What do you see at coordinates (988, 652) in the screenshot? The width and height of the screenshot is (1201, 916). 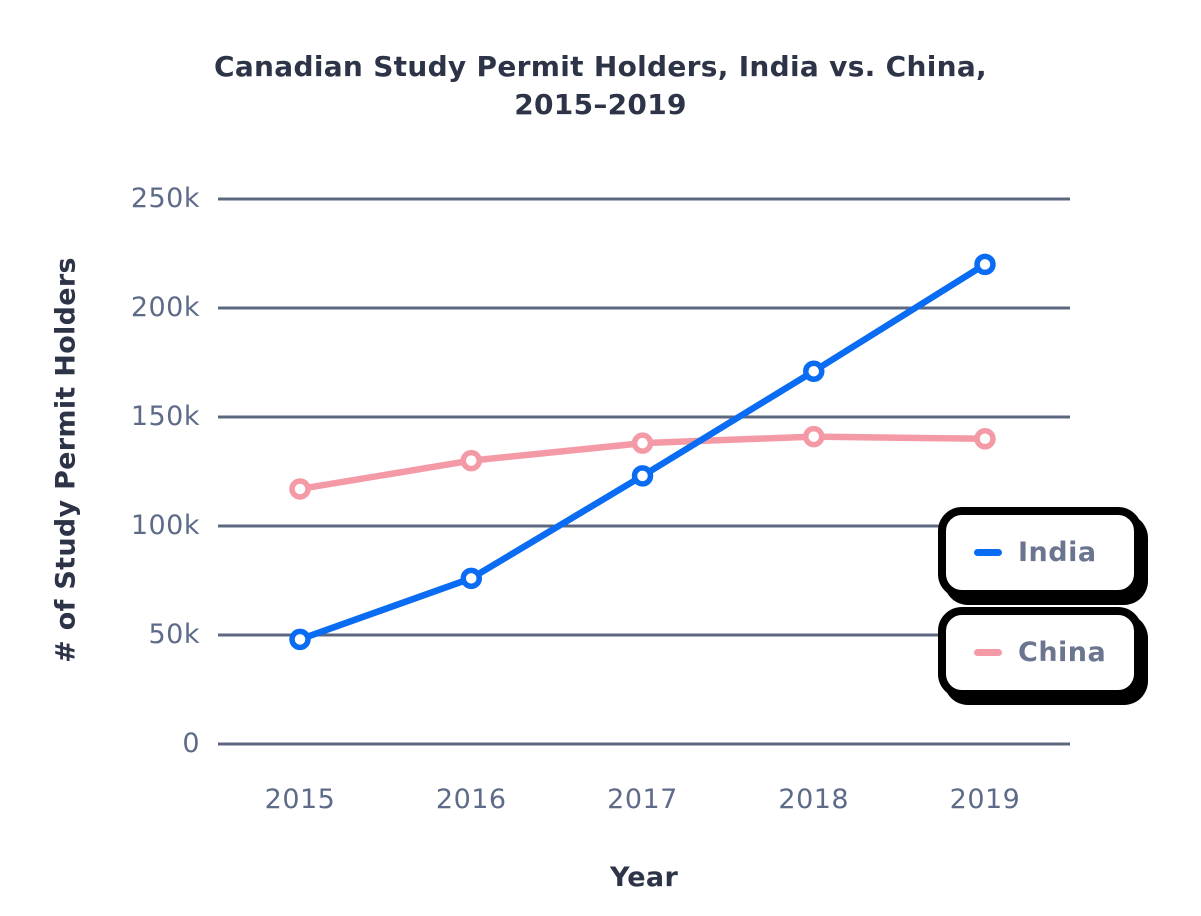 I see `legend-swatch-china` at bounding box center [988, 652].